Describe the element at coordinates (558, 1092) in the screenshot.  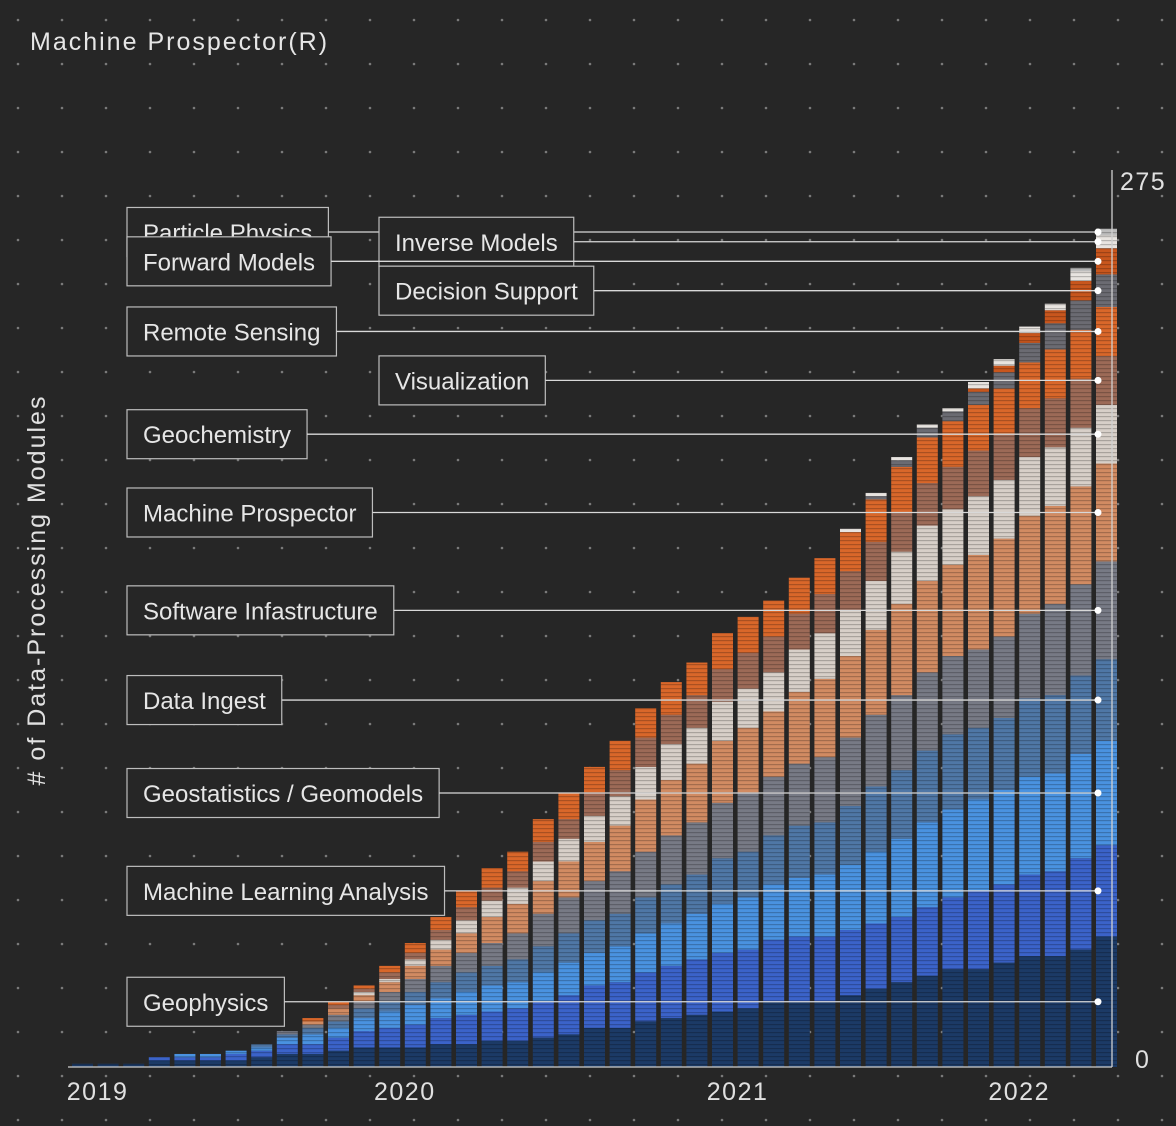
I see `x-ticks: 2019 2020 2021 2022` at that location.